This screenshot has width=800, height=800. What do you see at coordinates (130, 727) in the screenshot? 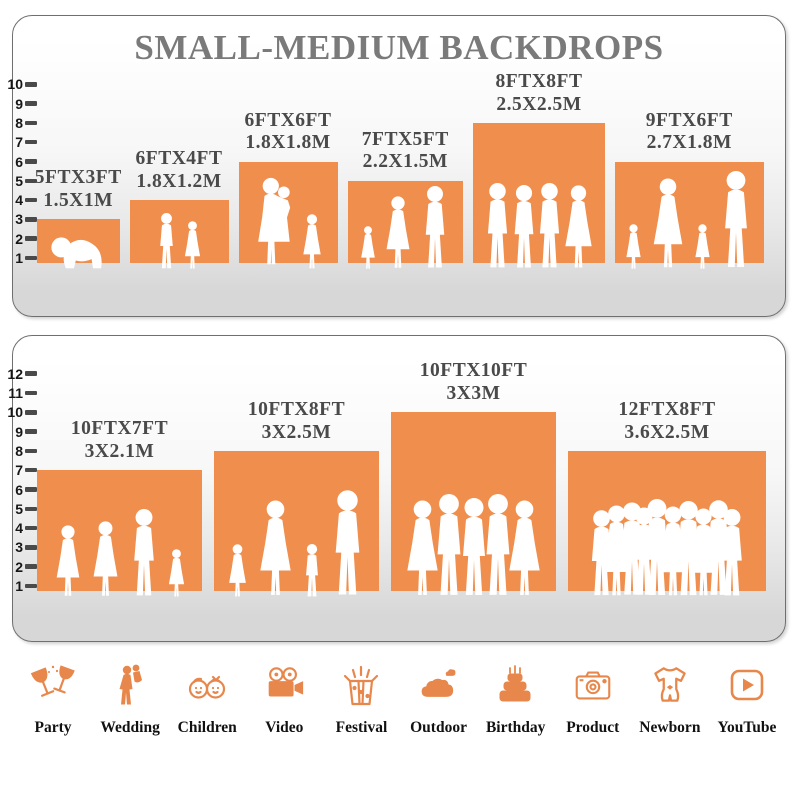
I see `category-label: Wedding` at bounding box center [130, 727].